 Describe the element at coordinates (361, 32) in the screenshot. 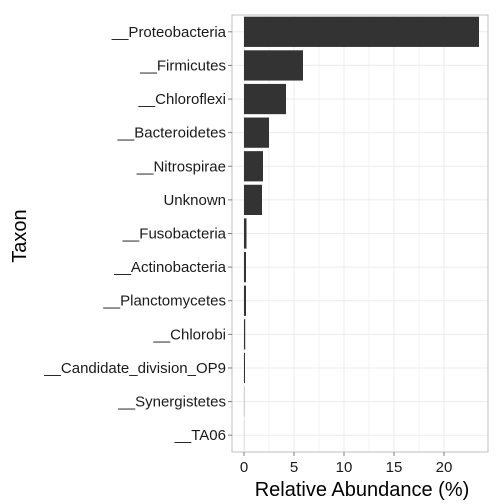

I see `bar-proteobacteria` at that location.